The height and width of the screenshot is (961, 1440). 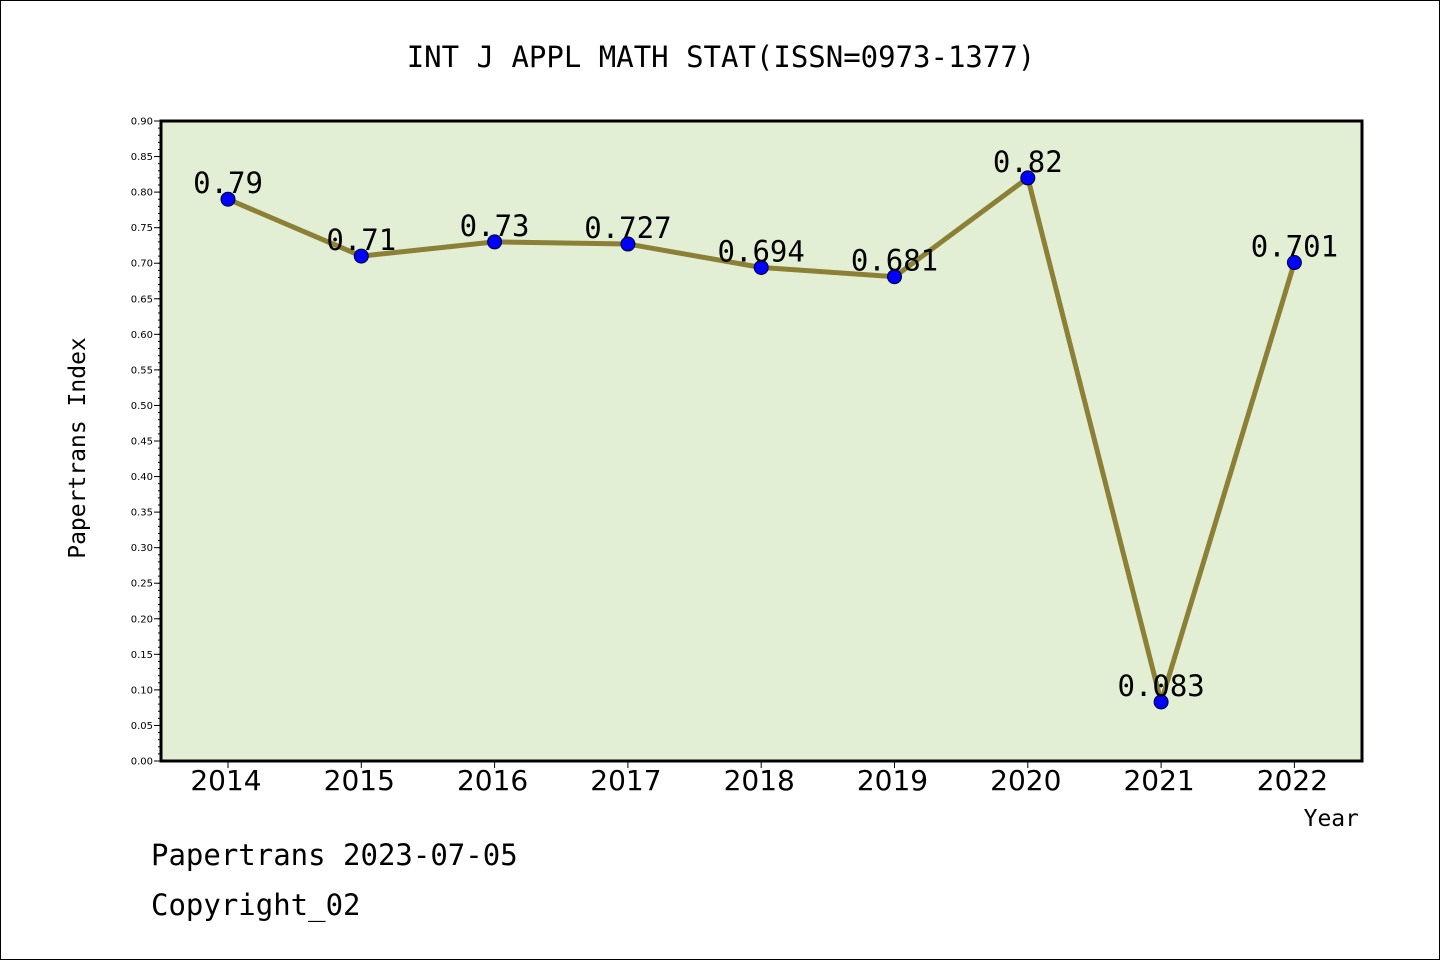 I want to click on y-tick-label: 0.40, so click(x=142, y=477).